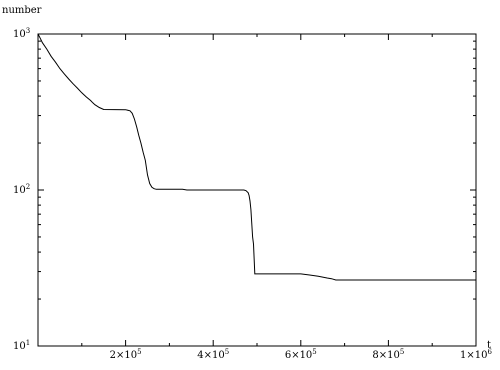  What do you see at coordinates (22, 10) in the screenshot?
I see `y-axis-title: number` at bounding box center [22, 10].